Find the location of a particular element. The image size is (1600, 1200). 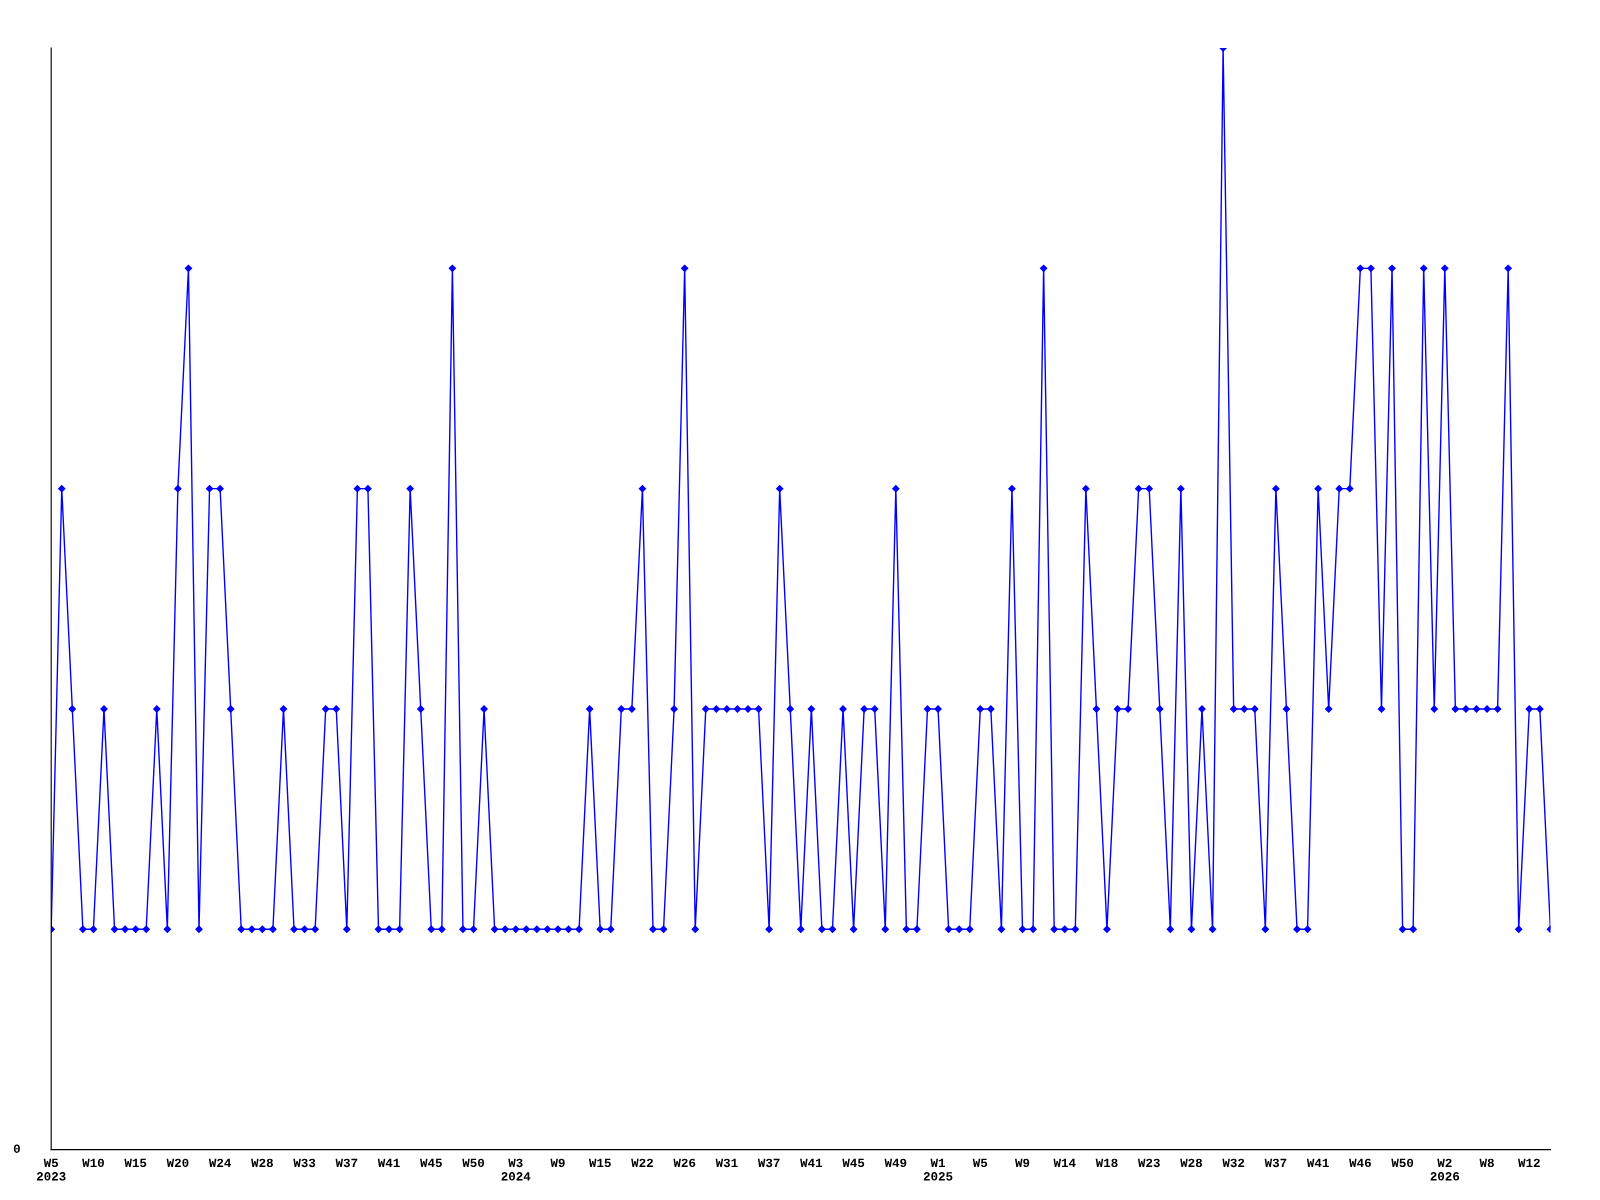

x-tick-label: W10 is located at coordinates (93, 1163).